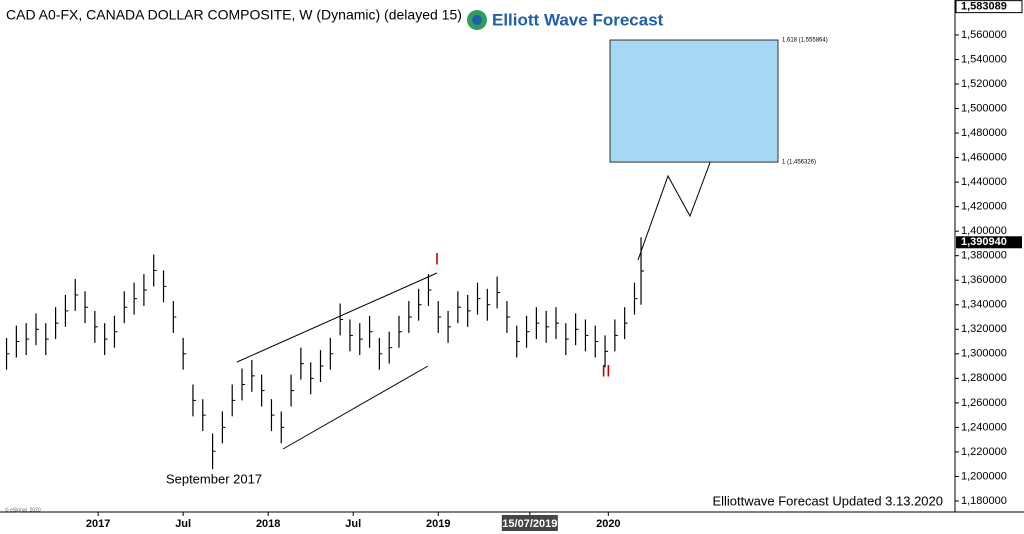  What do you see at coordinates (214, 478) in the screenshot?
I see `annotation: September 2017` at bounding box center [214, 478].